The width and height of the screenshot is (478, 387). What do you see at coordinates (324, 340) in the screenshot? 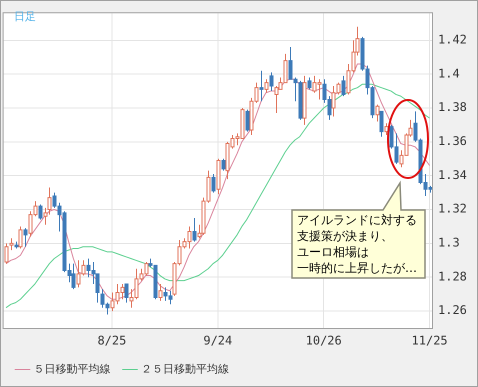
I see `x-tick-label: 10/26` at bounding box center [324, 340].